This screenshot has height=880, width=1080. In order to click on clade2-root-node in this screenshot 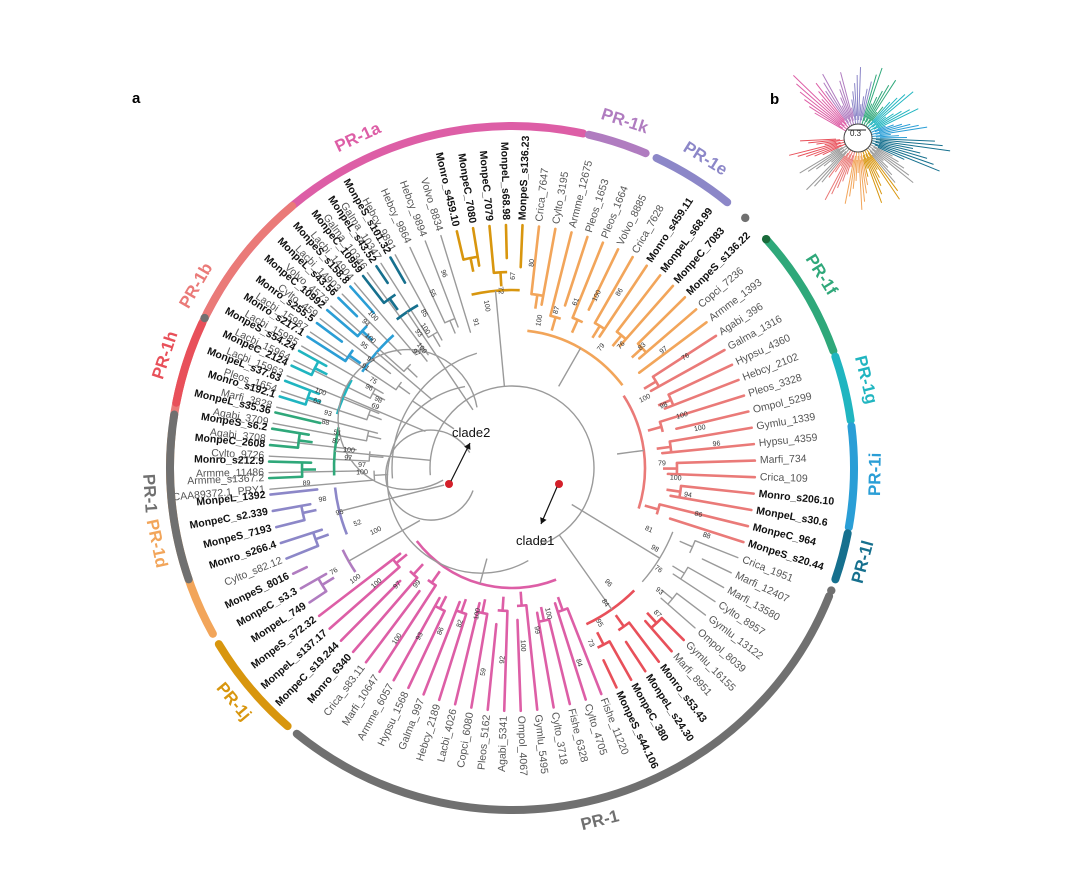, I will do `click(449, 484)`.